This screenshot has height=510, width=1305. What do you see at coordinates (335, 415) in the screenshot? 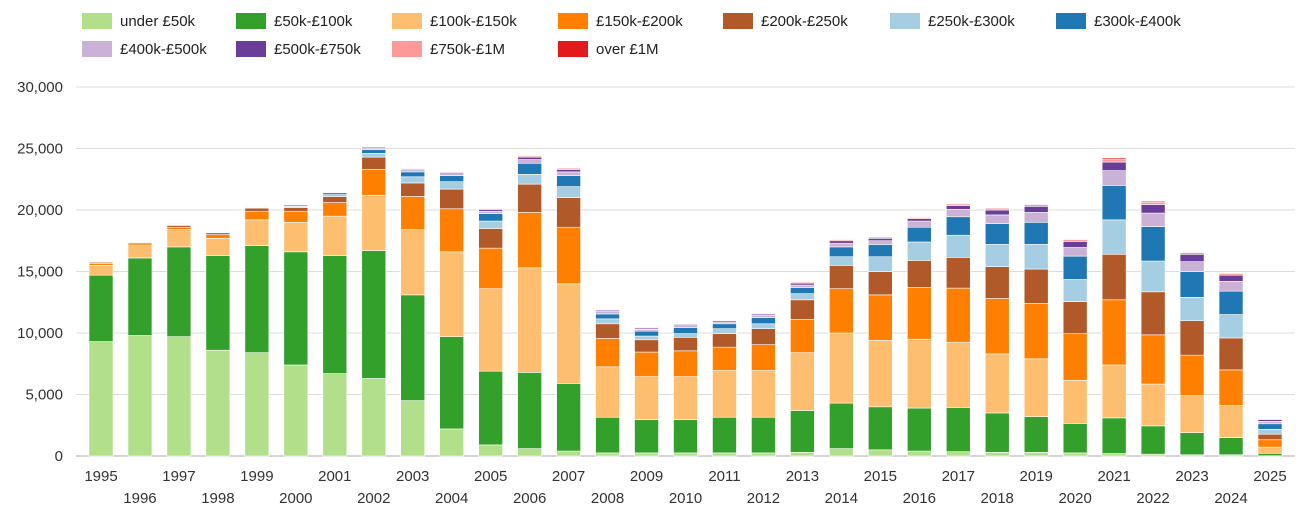
I see `bar-2001-under-50k` at bounding box center [335, 415].